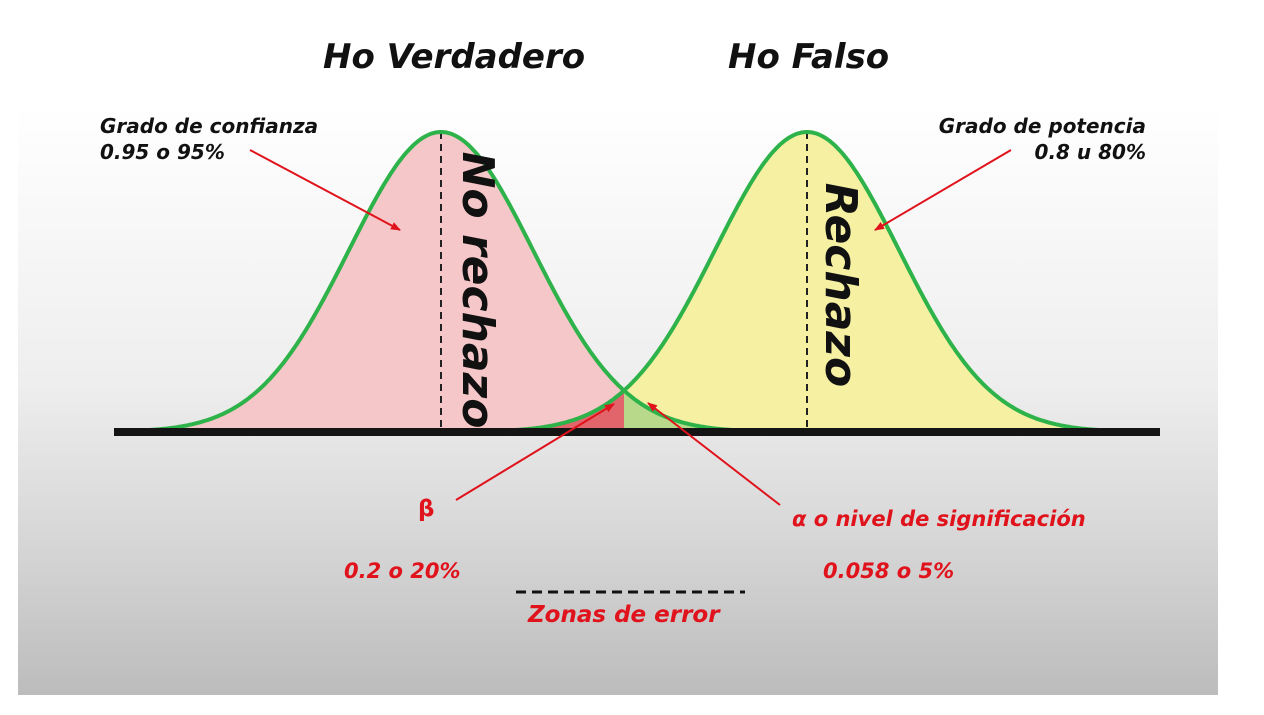 The image size is (1264, 715). Describe the element at coordinates (402, 571) in the screenshot. I see `beta-value: 0.2 o 20%` at that location.